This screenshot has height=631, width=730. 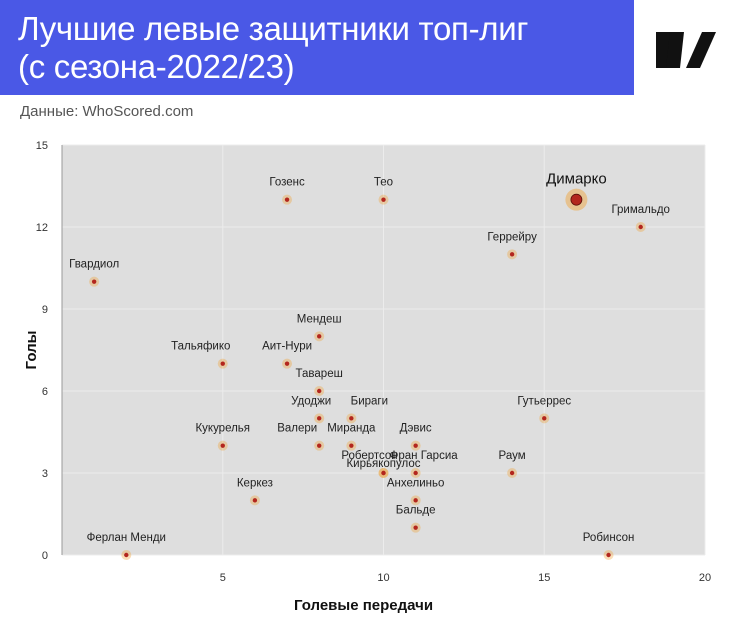 I want to click on point-label: Гозенс, so click(x=287, y=183).